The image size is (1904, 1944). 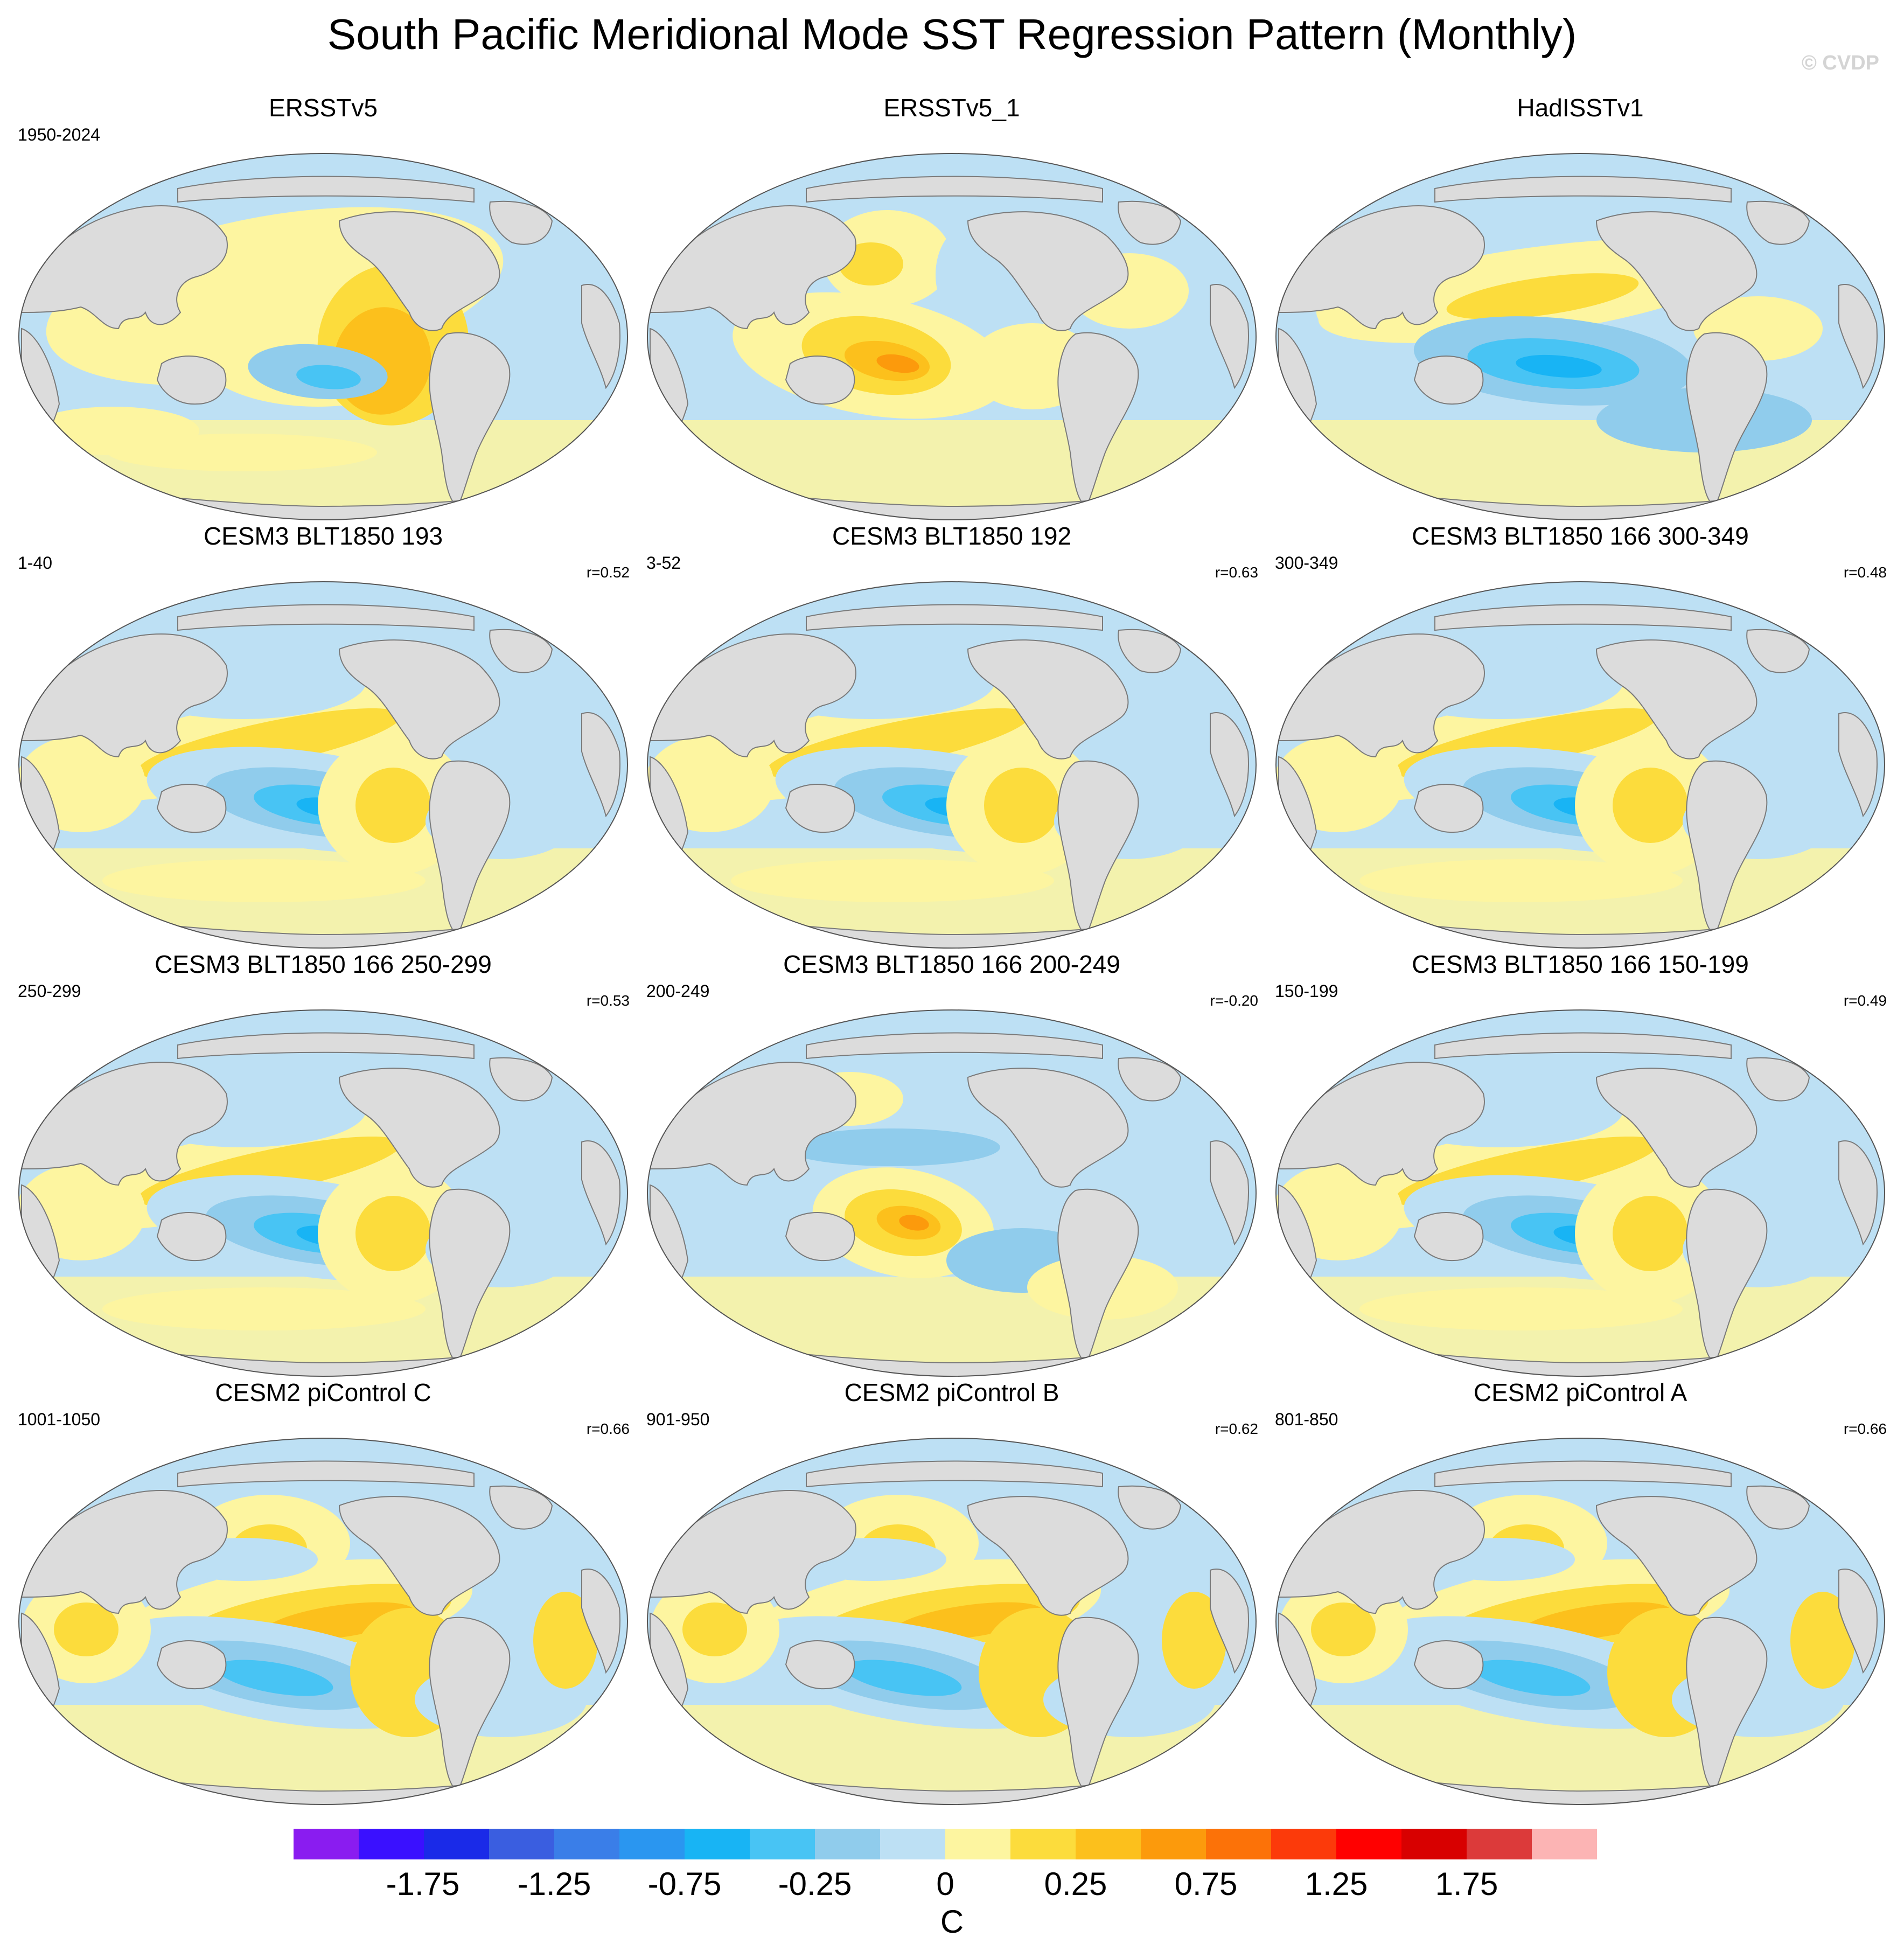 I want to click on panel-period: 3-52, so click(x=664, y=563).